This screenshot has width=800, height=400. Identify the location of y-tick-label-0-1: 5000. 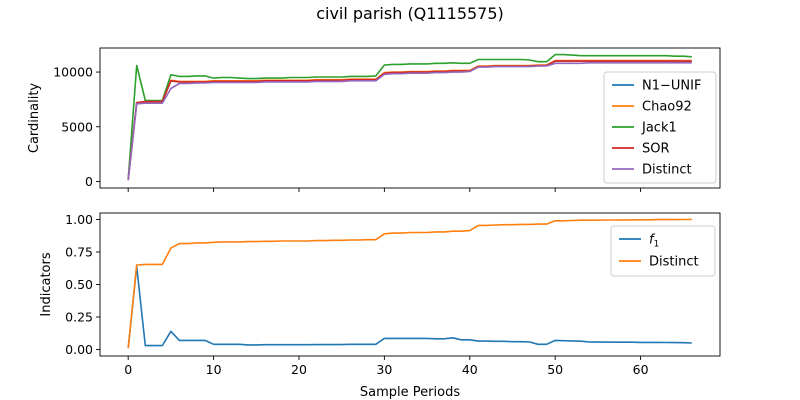
(77, 126).